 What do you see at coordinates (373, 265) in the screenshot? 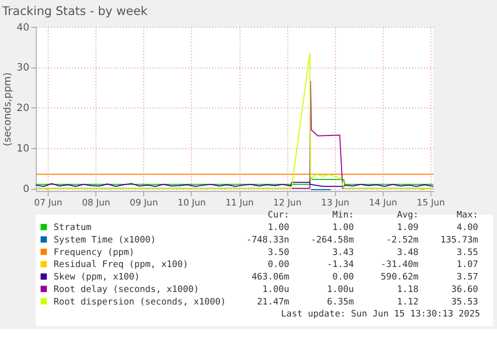
I see `text: 0.00 -1.34 -31.40m 1.07` at bounding box center [373, 265].